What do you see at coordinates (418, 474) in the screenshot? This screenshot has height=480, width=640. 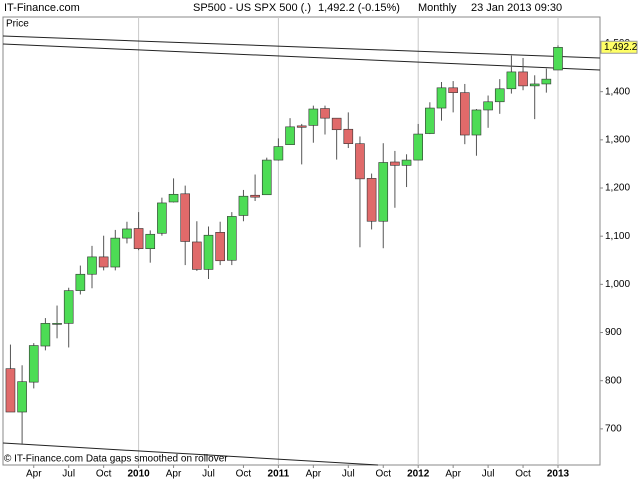 I see `x-tick-label: 2012` at bounding box center [418, 474].